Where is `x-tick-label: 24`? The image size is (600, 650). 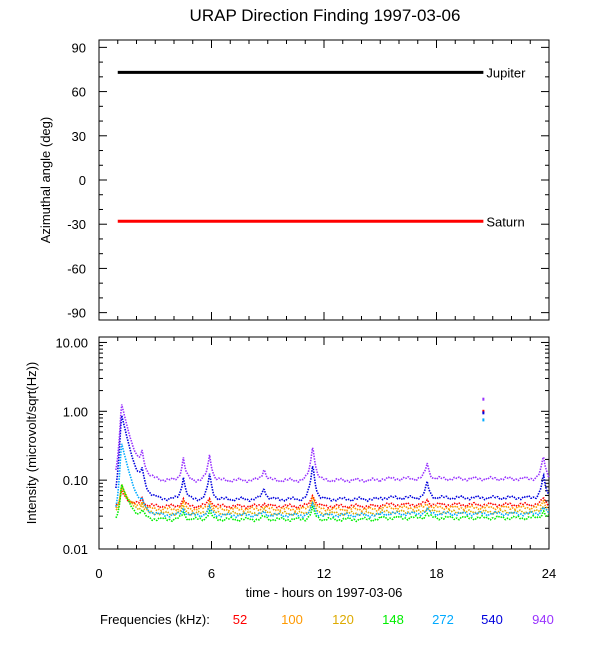
x-tick-label: 24 is located at coordinates (549, 573).